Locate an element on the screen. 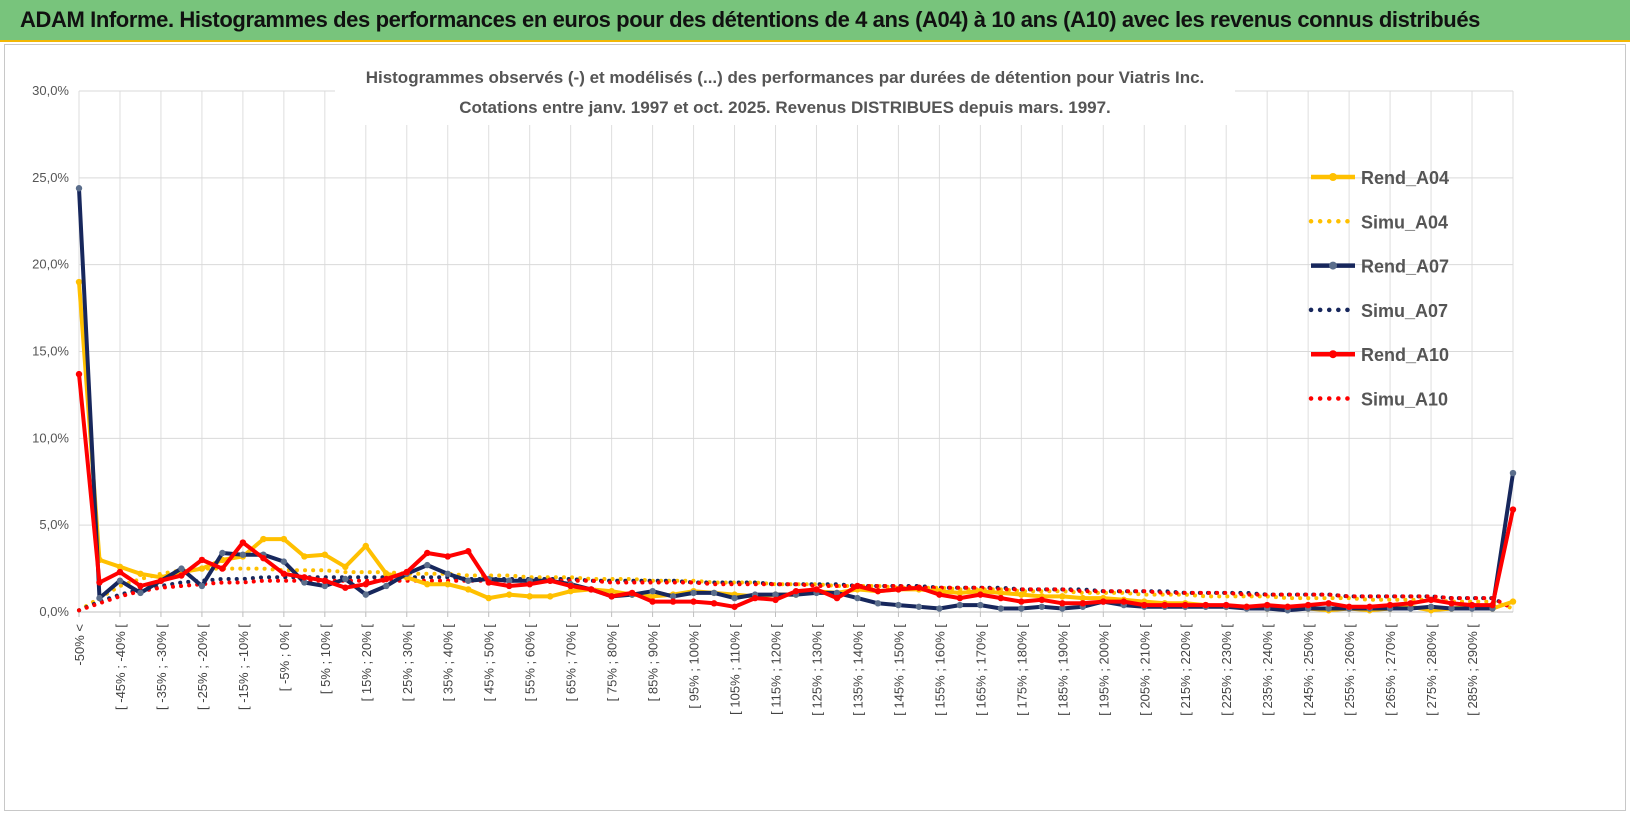 The image size is (1630, 815). legend-item-simu-a07: Simu_A07 is located at coordinates (1378, 311).